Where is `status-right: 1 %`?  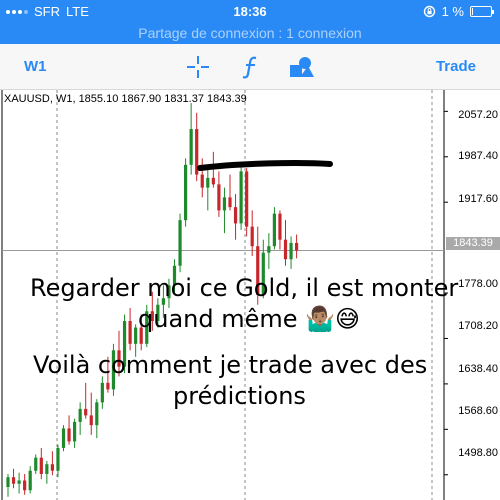
status-right: 1 % is located at coordinates (458, 11).